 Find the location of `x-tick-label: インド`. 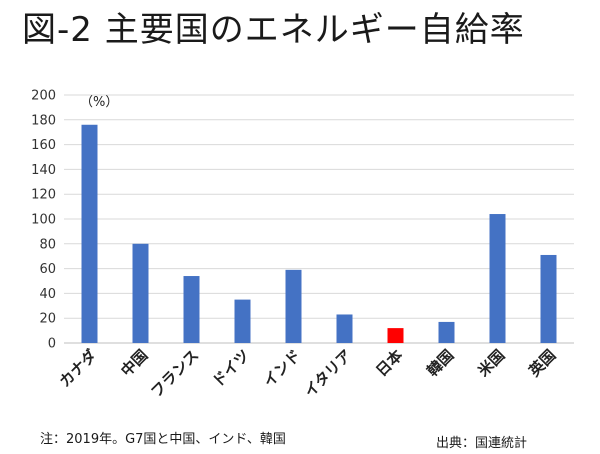

x-tick-label: インド is located at coordinates (282, 368).